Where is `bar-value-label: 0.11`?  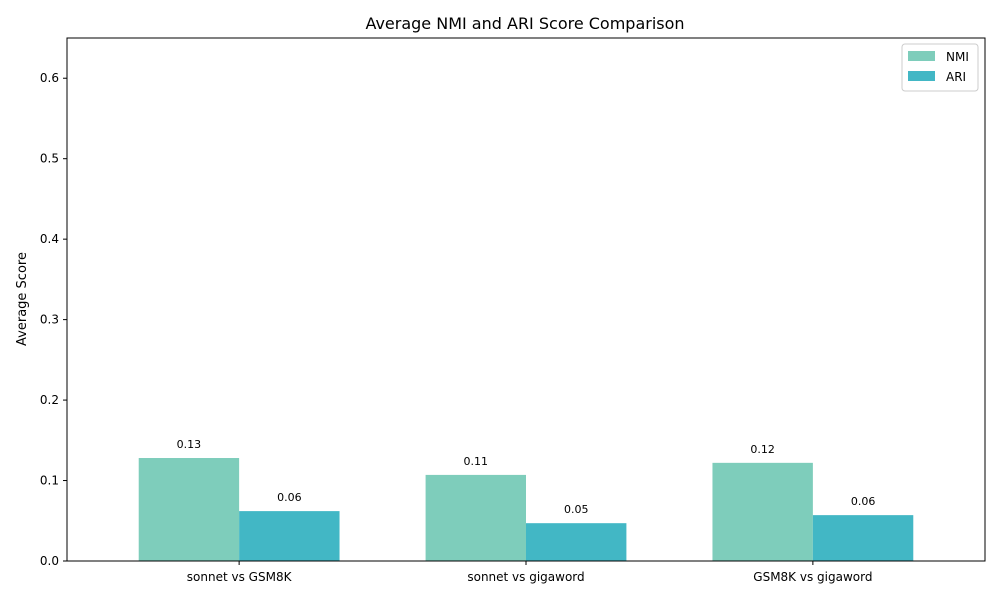
bar-value-label: 0.11 is located at coordinates (476, 461).